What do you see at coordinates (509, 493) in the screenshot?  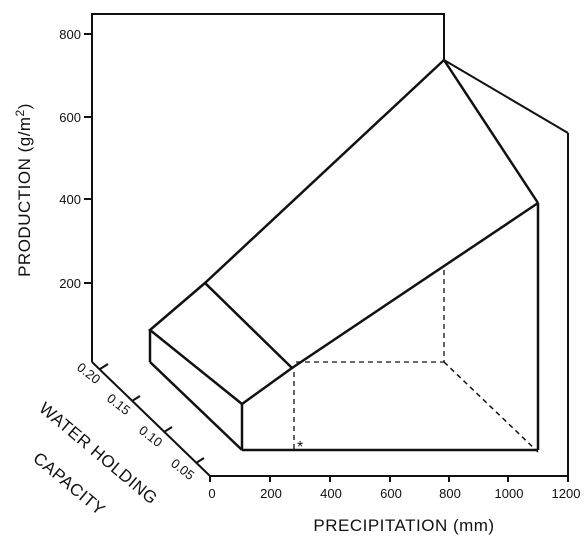 I see `x-tick-label: 1000` at bounding box center [509, 493].